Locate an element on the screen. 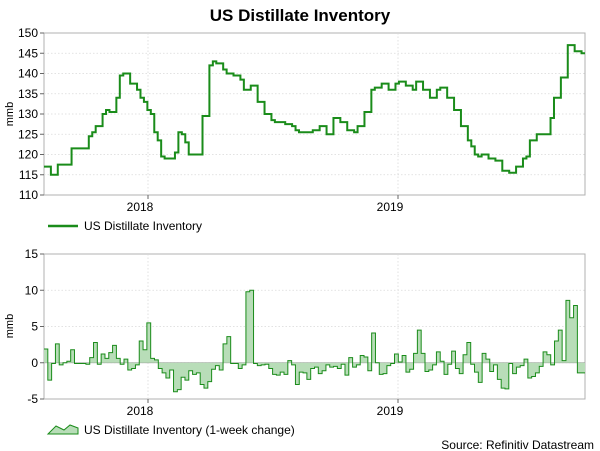 Image resolution: width=600 pixels, height=451 pixels. top-ytick-label: 150 is located at coordinates (28, 33).